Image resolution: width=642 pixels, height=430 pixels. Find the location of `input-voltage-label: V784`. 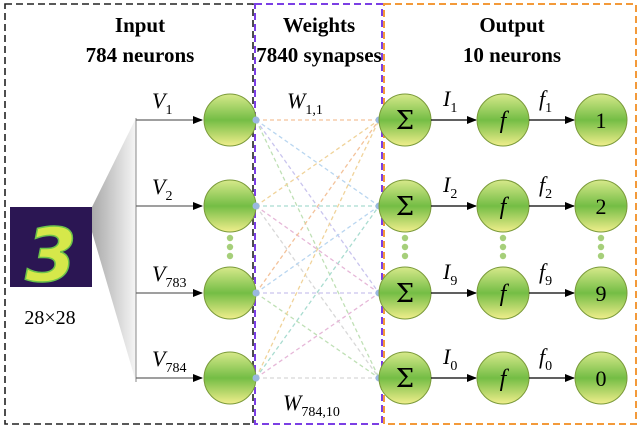

input-voltage-label: V784 is located at coordinates (169, 361).